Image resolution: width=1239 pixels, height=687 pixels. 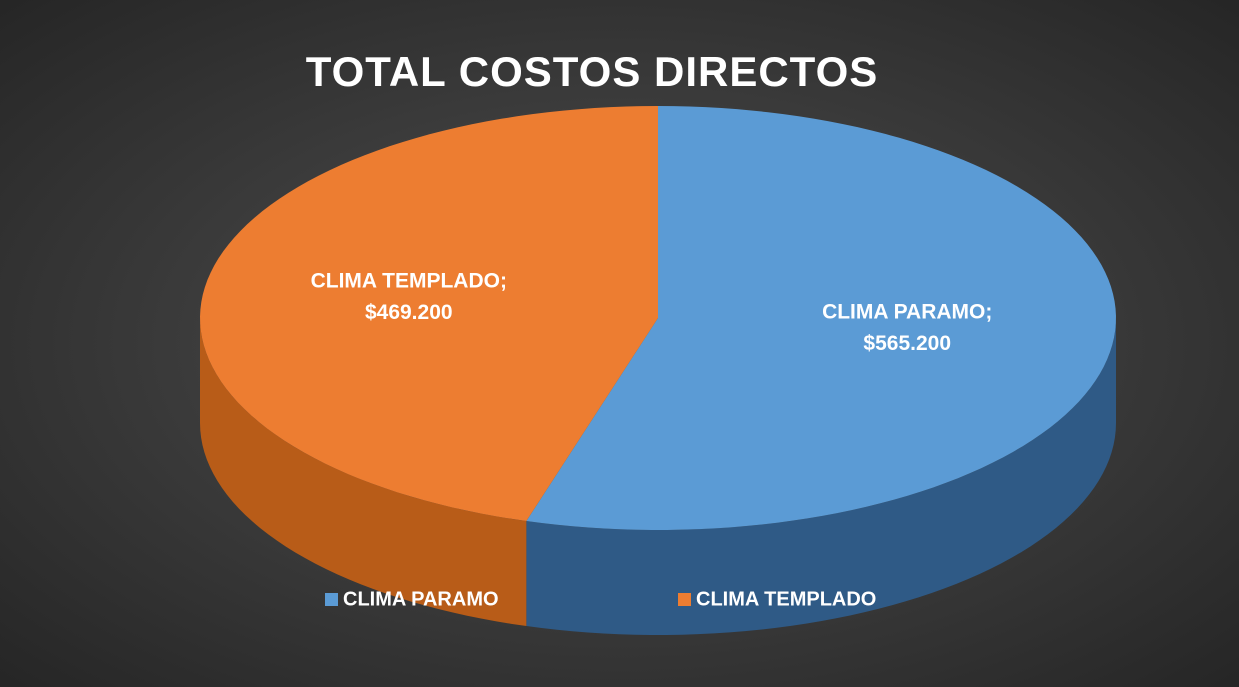 I want to click on data-label-value: $469.200, so click(x=409, y=312).